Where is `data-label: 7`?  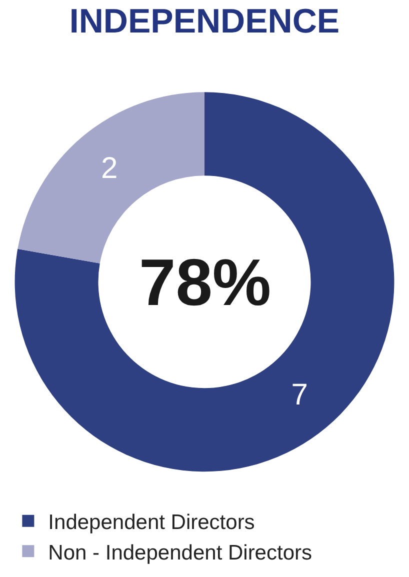
data-label: 7 is located at coordinates (299, 395).